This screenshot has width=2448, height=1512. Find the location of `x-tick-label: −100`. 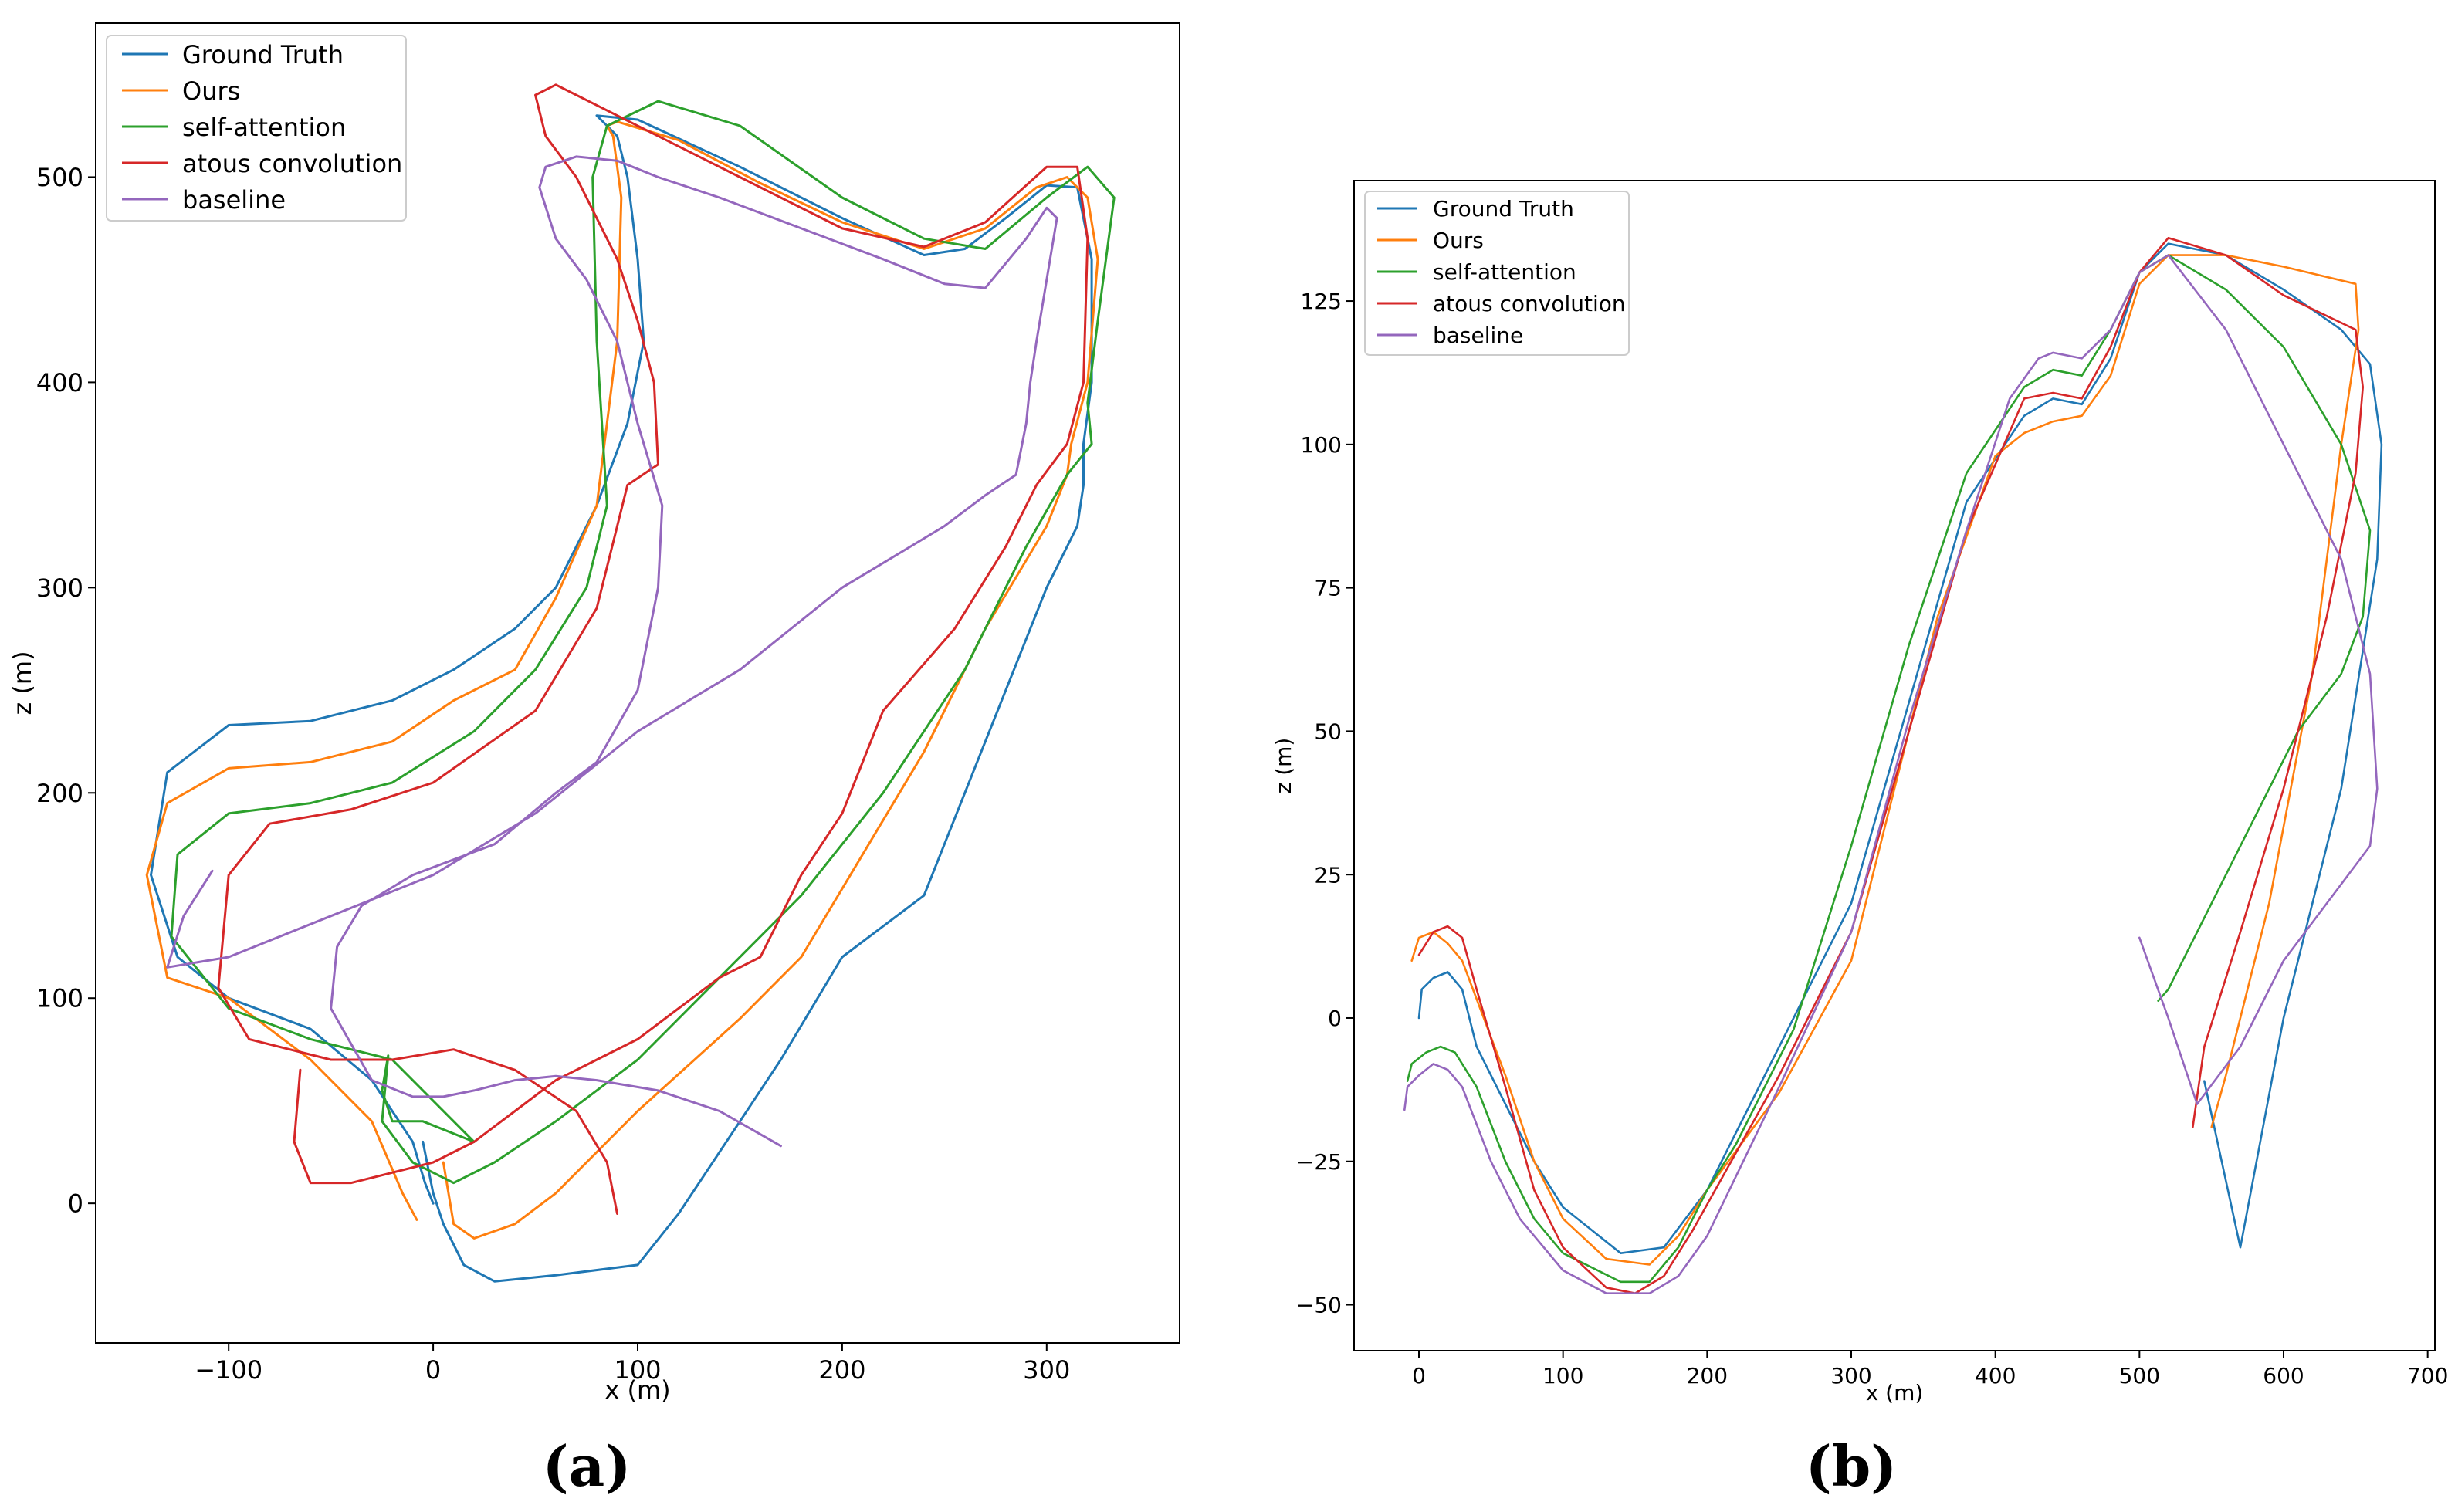

x-tick-label: −100 is located at coordinates (229, 1370).